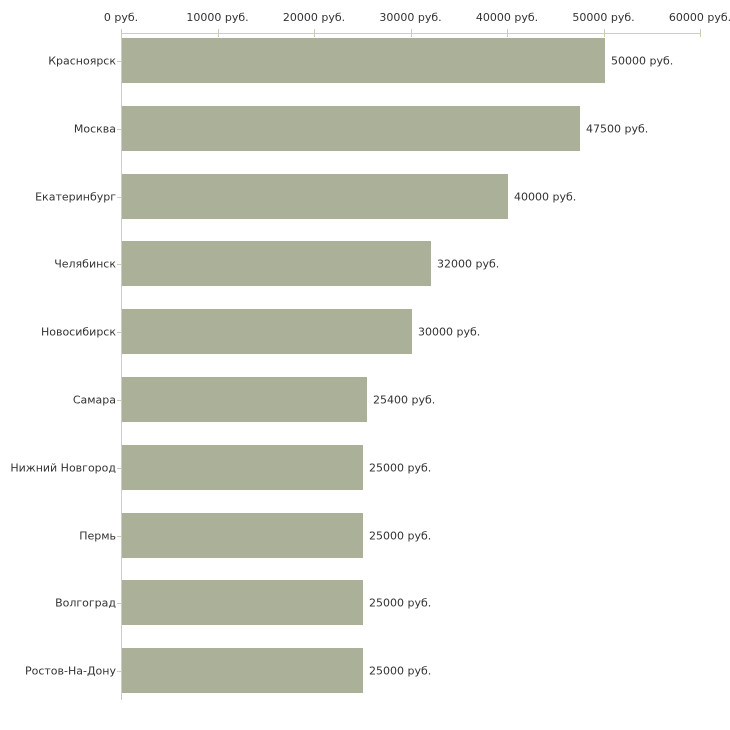 This screenshot has height=730, width=730. What do you see at coordinates (94, 128) in the screenshot?
I see `category-label: Москва` at bounding box center [94, 128].